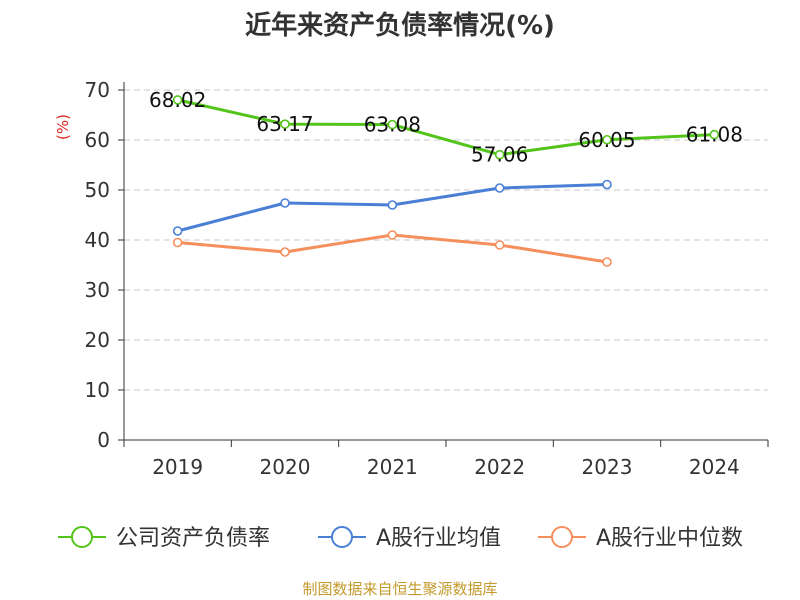 This screenshot has height=600, width=800. What do you see at coordinates (97, 190) in the screenshot?
I see `y-tick-label: 50` at bounding box center [97, 190].